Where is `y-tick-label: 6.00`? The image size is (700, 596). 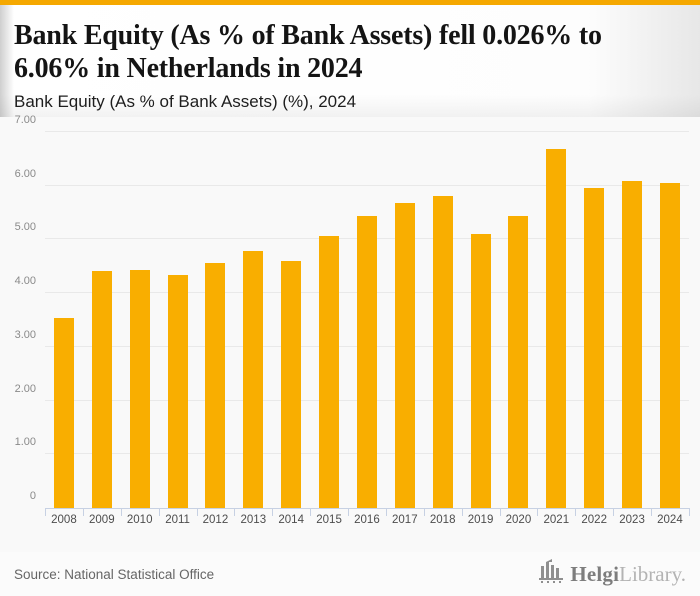 y-tick-label: 6.00 is located at coordinates (25, 173).